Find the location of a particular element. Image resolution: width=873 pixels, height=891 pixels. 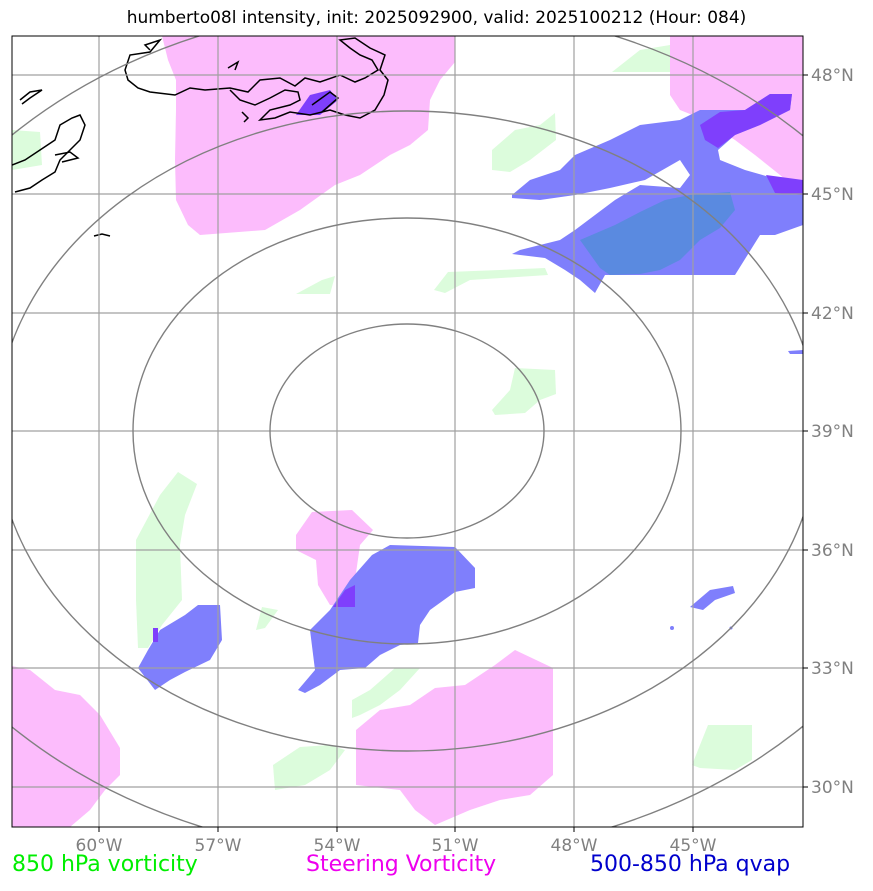

lon-label: 51°W is located at coordinates (455, 846).